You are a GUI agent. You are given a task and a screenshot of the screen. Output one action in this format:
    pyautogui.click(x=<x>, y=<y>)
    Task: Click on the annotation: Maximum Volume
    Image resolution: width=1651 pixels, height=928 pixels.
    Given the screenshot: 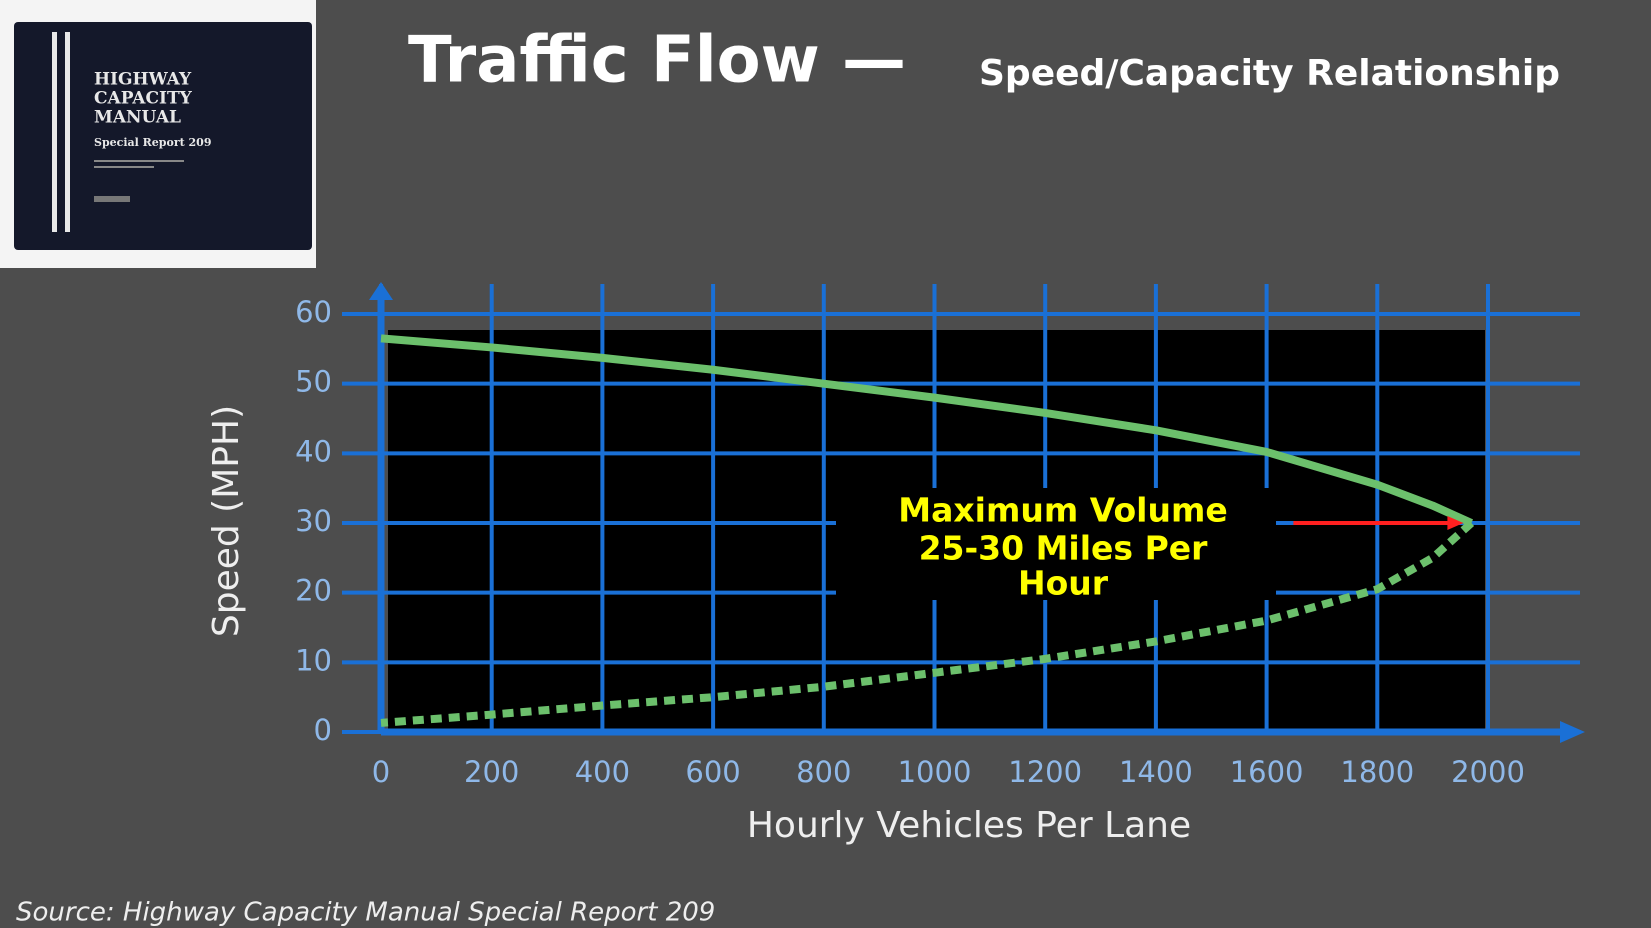 What is the action you would take?
    pyautogui.click(x=1062, y=510)
    